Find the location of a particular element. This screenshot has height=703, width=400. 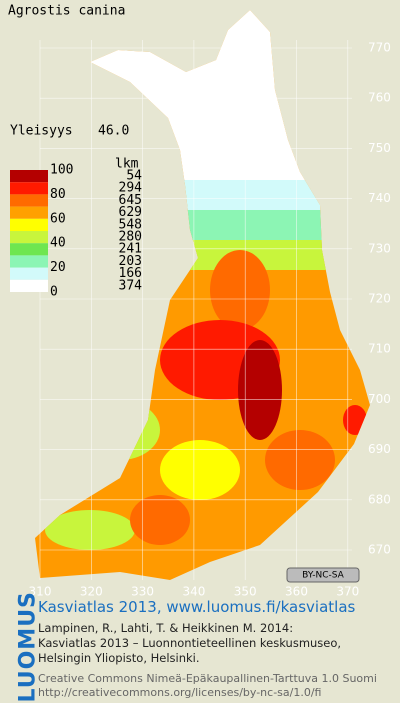

grid-label: 350 is located at coordinates (245, 592).